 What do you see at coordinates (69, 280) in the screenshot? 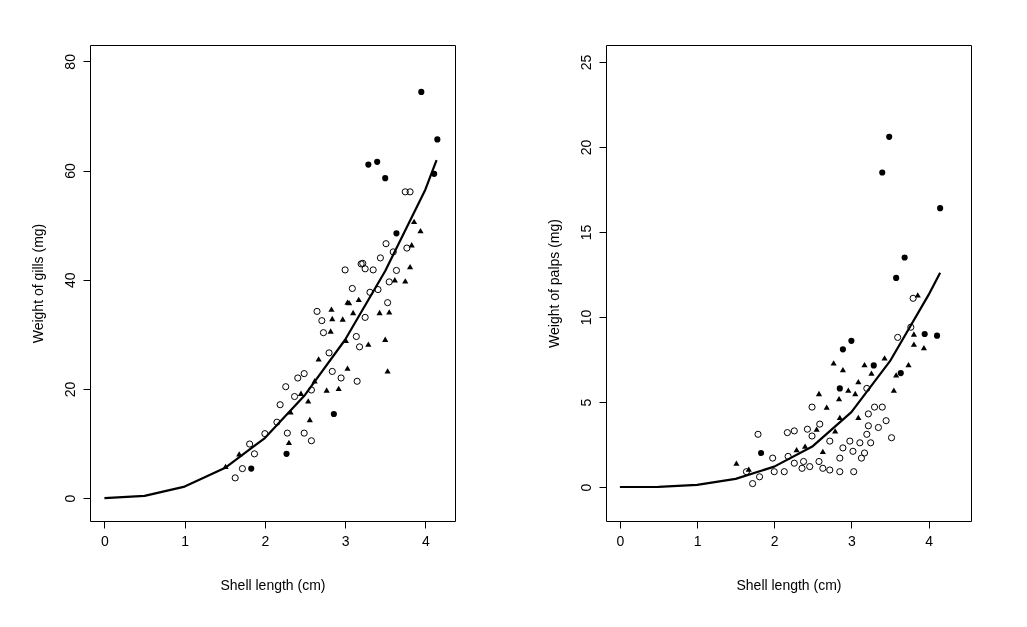
I see `y-tick-label: 40` at bounding box center [69, 280].